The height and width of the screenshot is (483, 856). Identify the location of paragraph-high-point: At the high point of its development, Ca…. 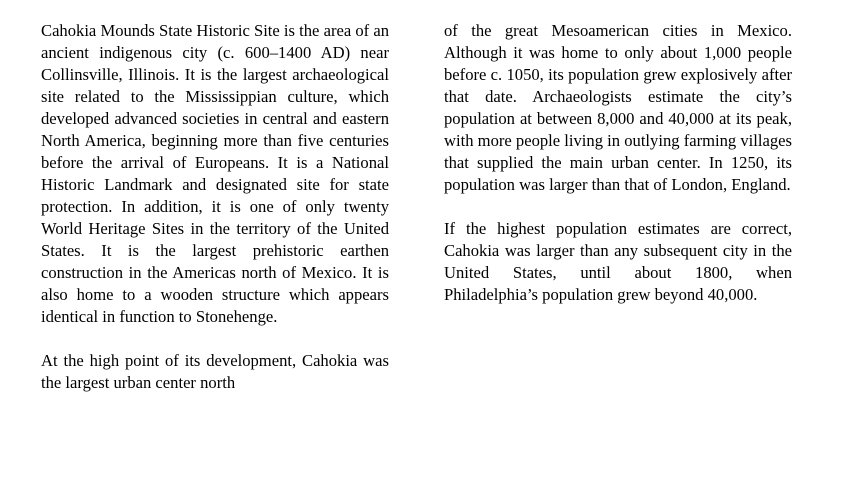
(215, 371).